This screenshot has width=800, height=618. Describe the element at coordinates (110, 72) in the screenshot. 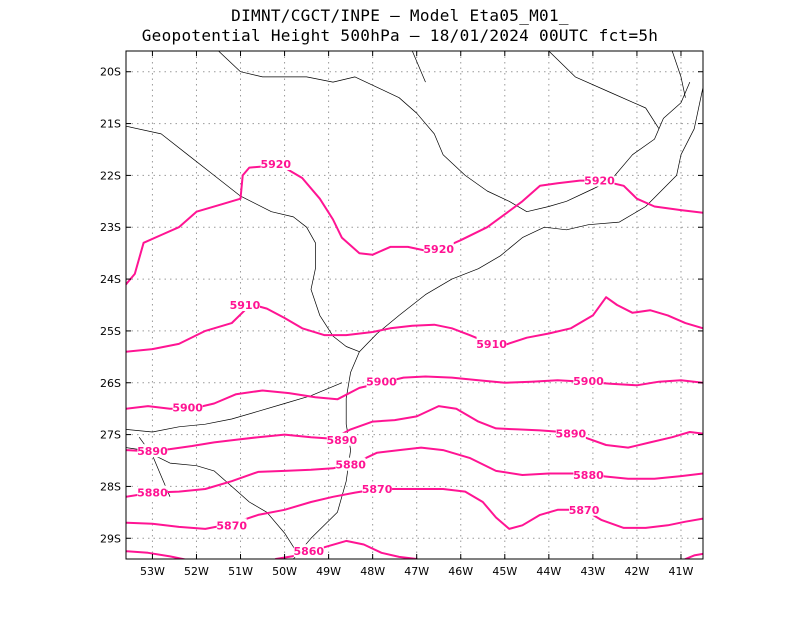

I see `lat-tick-label: 20S` at that location.